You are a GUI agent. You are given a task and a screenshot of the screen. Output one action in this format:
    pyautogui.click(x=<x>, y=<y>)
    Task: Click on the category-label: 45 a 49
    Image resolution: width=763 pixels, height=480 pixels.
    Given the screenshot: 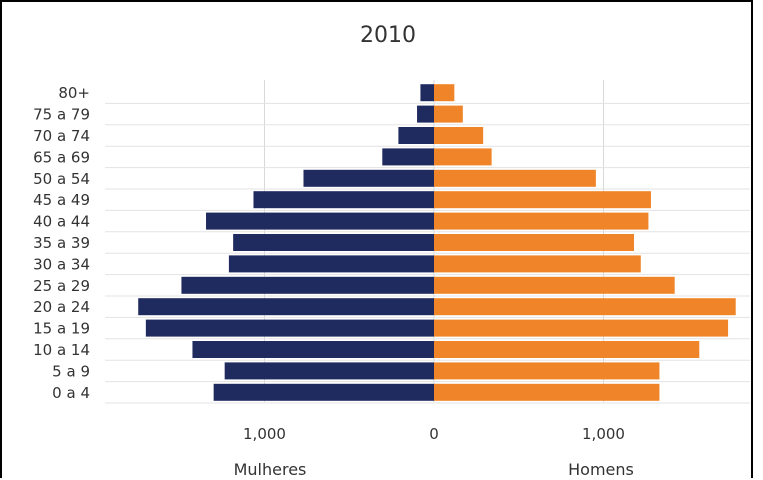 What is the action you would take?
    pyautogui.click(x=61, y=200)
    